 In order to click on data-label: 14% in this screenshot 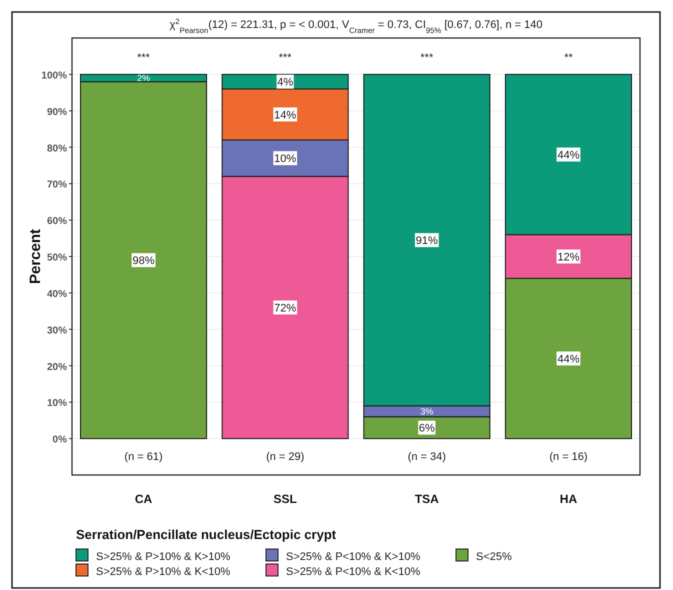, I will do `click(285, 115)`.